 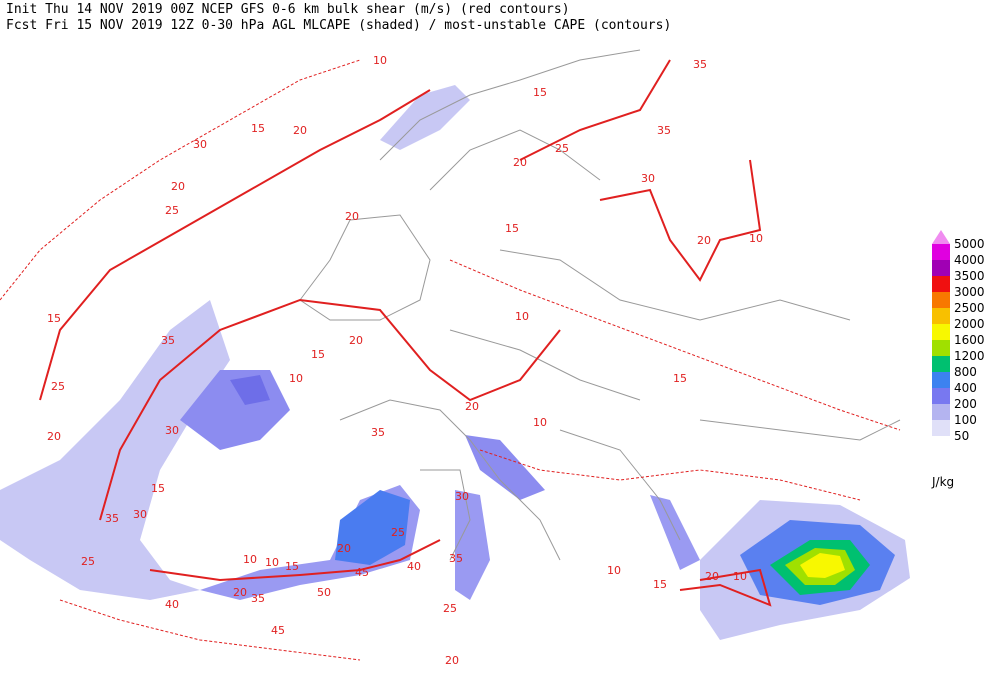 What do you see at coordinates (969, 292) in the screenshot?
I see `colorbar-label: 3000` at bounding box center [969, 292].